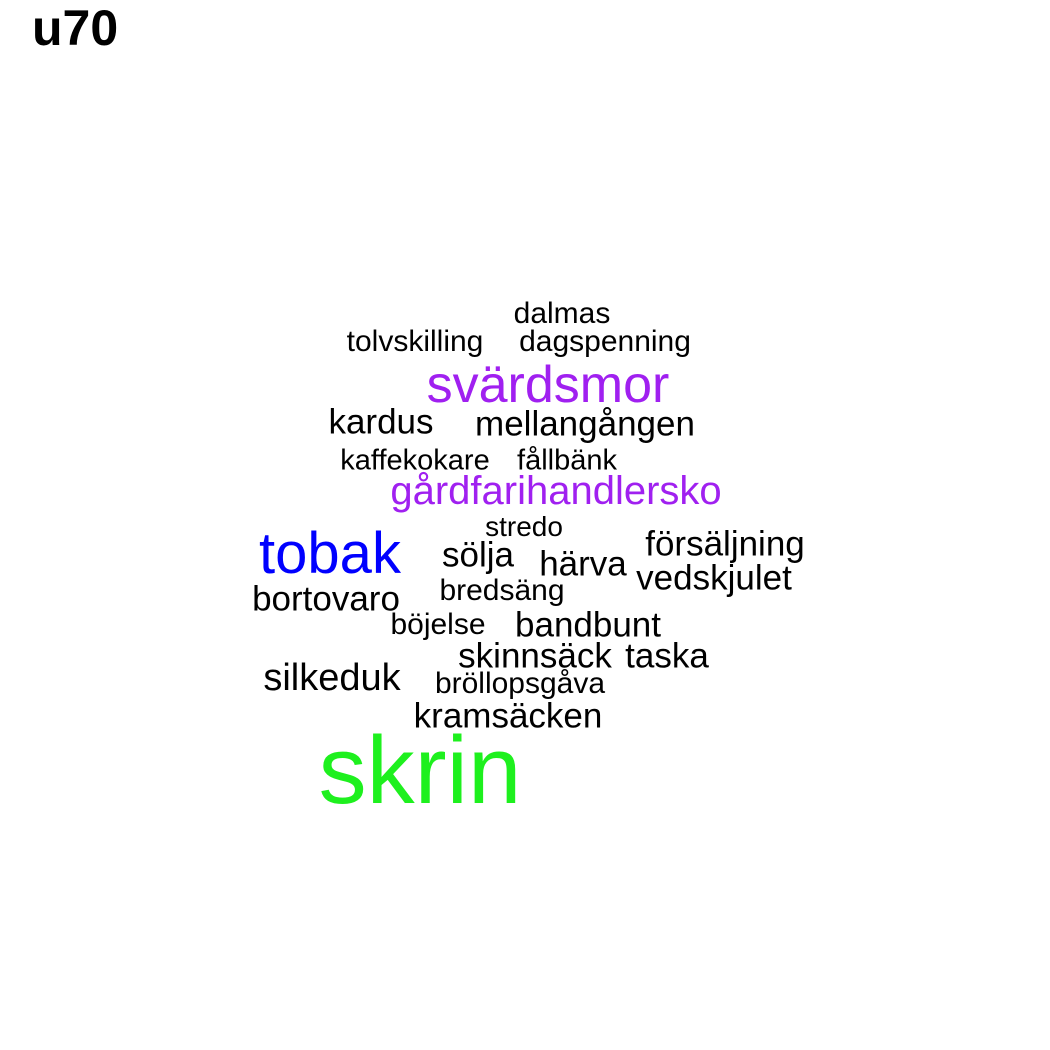 This screenshot has height=1050, width=1050. I want to click on word-forsaljning: försäljning, so click(725, 544).